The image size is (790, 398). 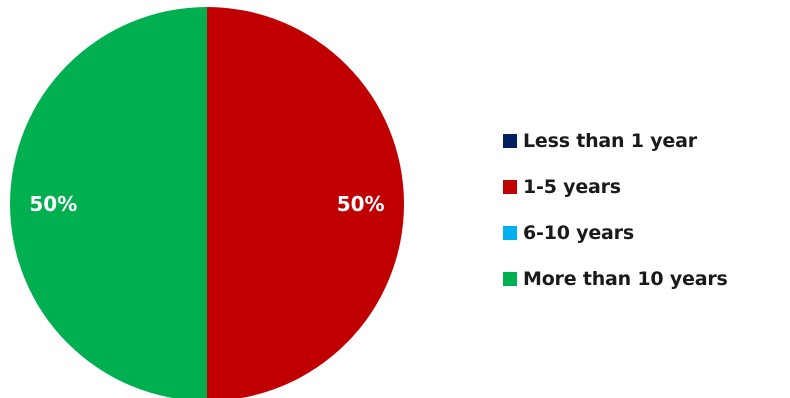 What do you see at coordinates (578, 233) in the screenshot?
I see `legend-label-6-10-years: 6-10 years` at bounding box center [578, 233].